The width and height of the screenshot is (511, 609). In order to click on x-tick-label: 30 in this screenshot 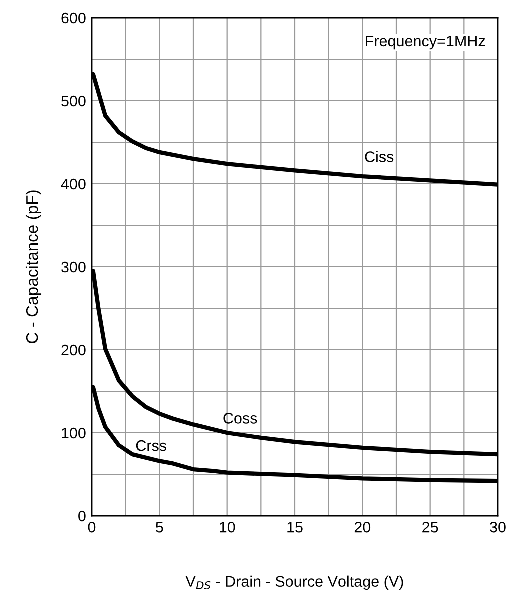, I will do `click(498, 527)`.